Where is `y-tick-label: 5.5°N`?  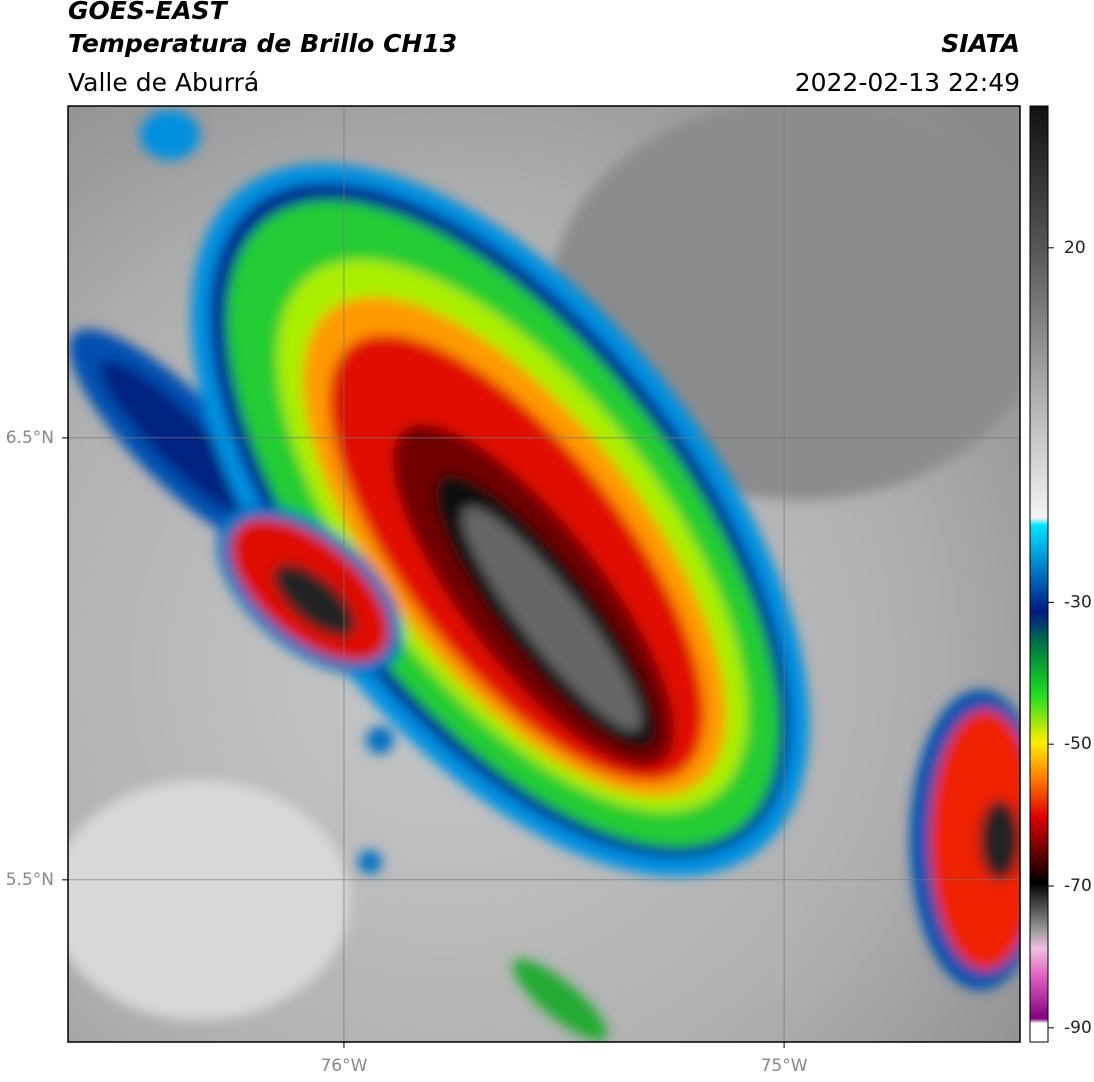
y-tick-label: 5.5°N is located at coordinates (30, 880).